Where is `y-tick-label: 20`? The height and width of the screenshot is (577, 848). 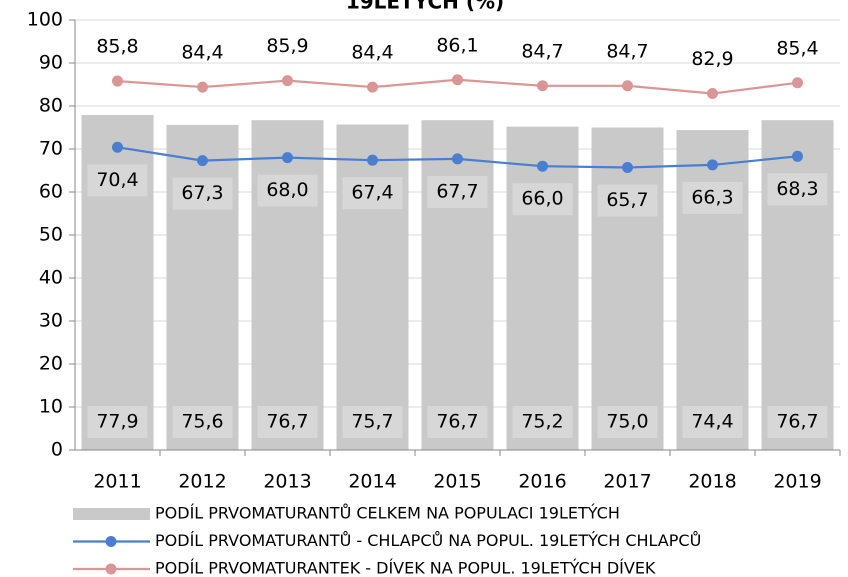 y-tick-label: 20 is located at coordinates (51, 364).